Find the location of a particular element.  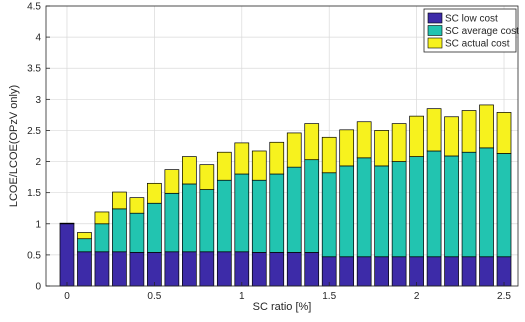

x-tick-label: 2.5 is located at coordinates (504, 296).